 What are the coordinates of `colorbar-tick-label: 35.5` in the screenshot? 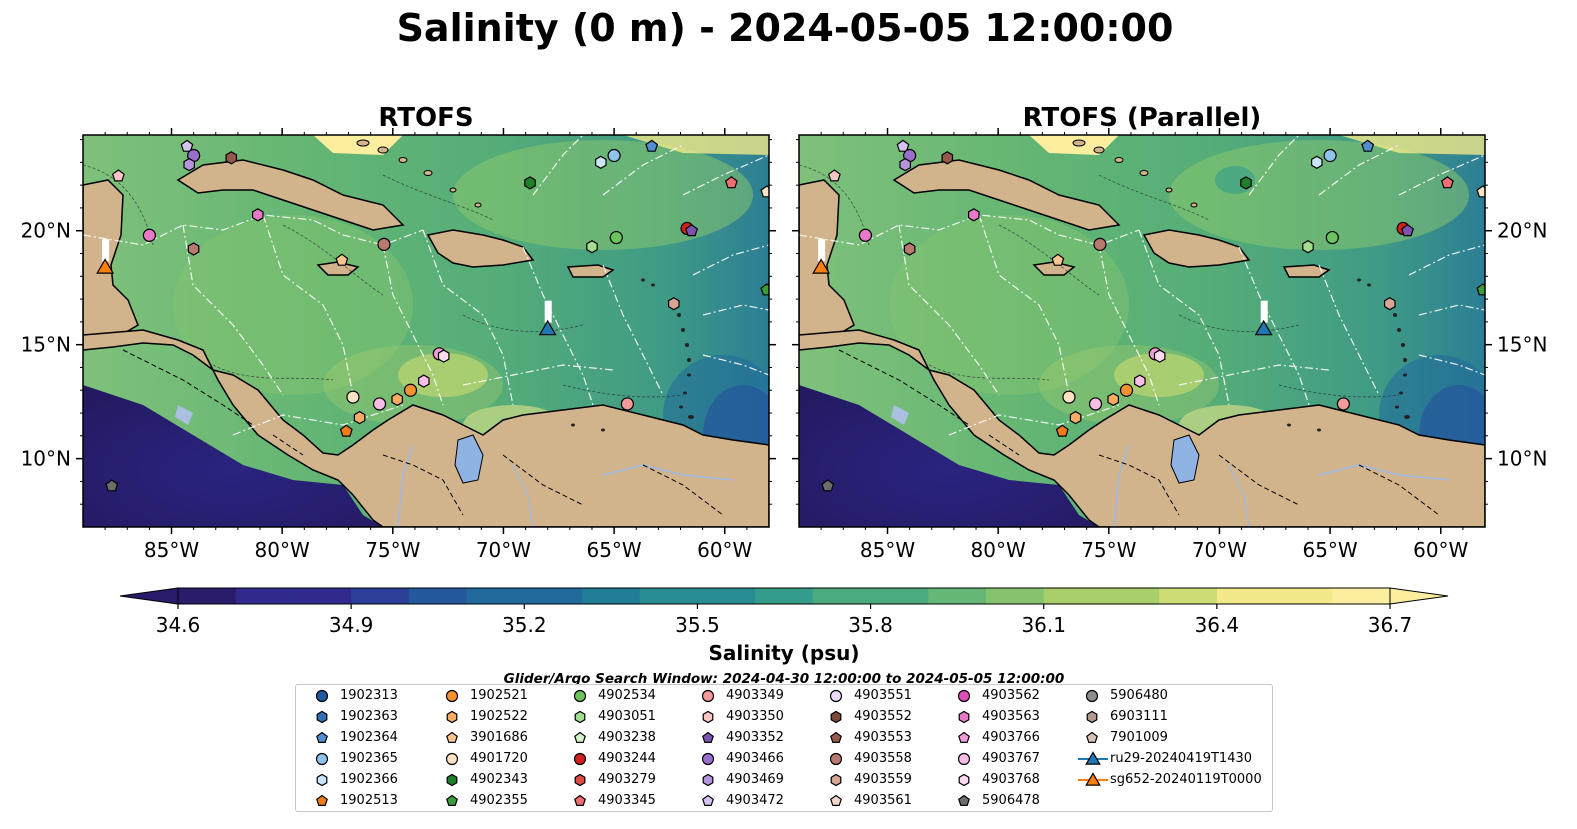 It's located at (697, 625).